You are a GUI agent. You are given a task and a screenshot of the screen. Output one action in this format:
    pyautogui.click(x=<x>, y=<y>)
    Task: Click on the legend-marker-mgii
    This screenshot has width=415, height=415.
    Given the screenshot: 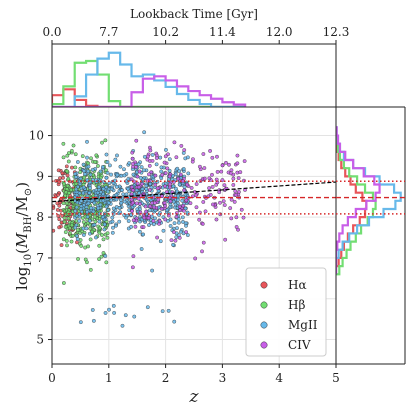 What is the action you would take?
    pyautogui.click(x=264, y=325)
    